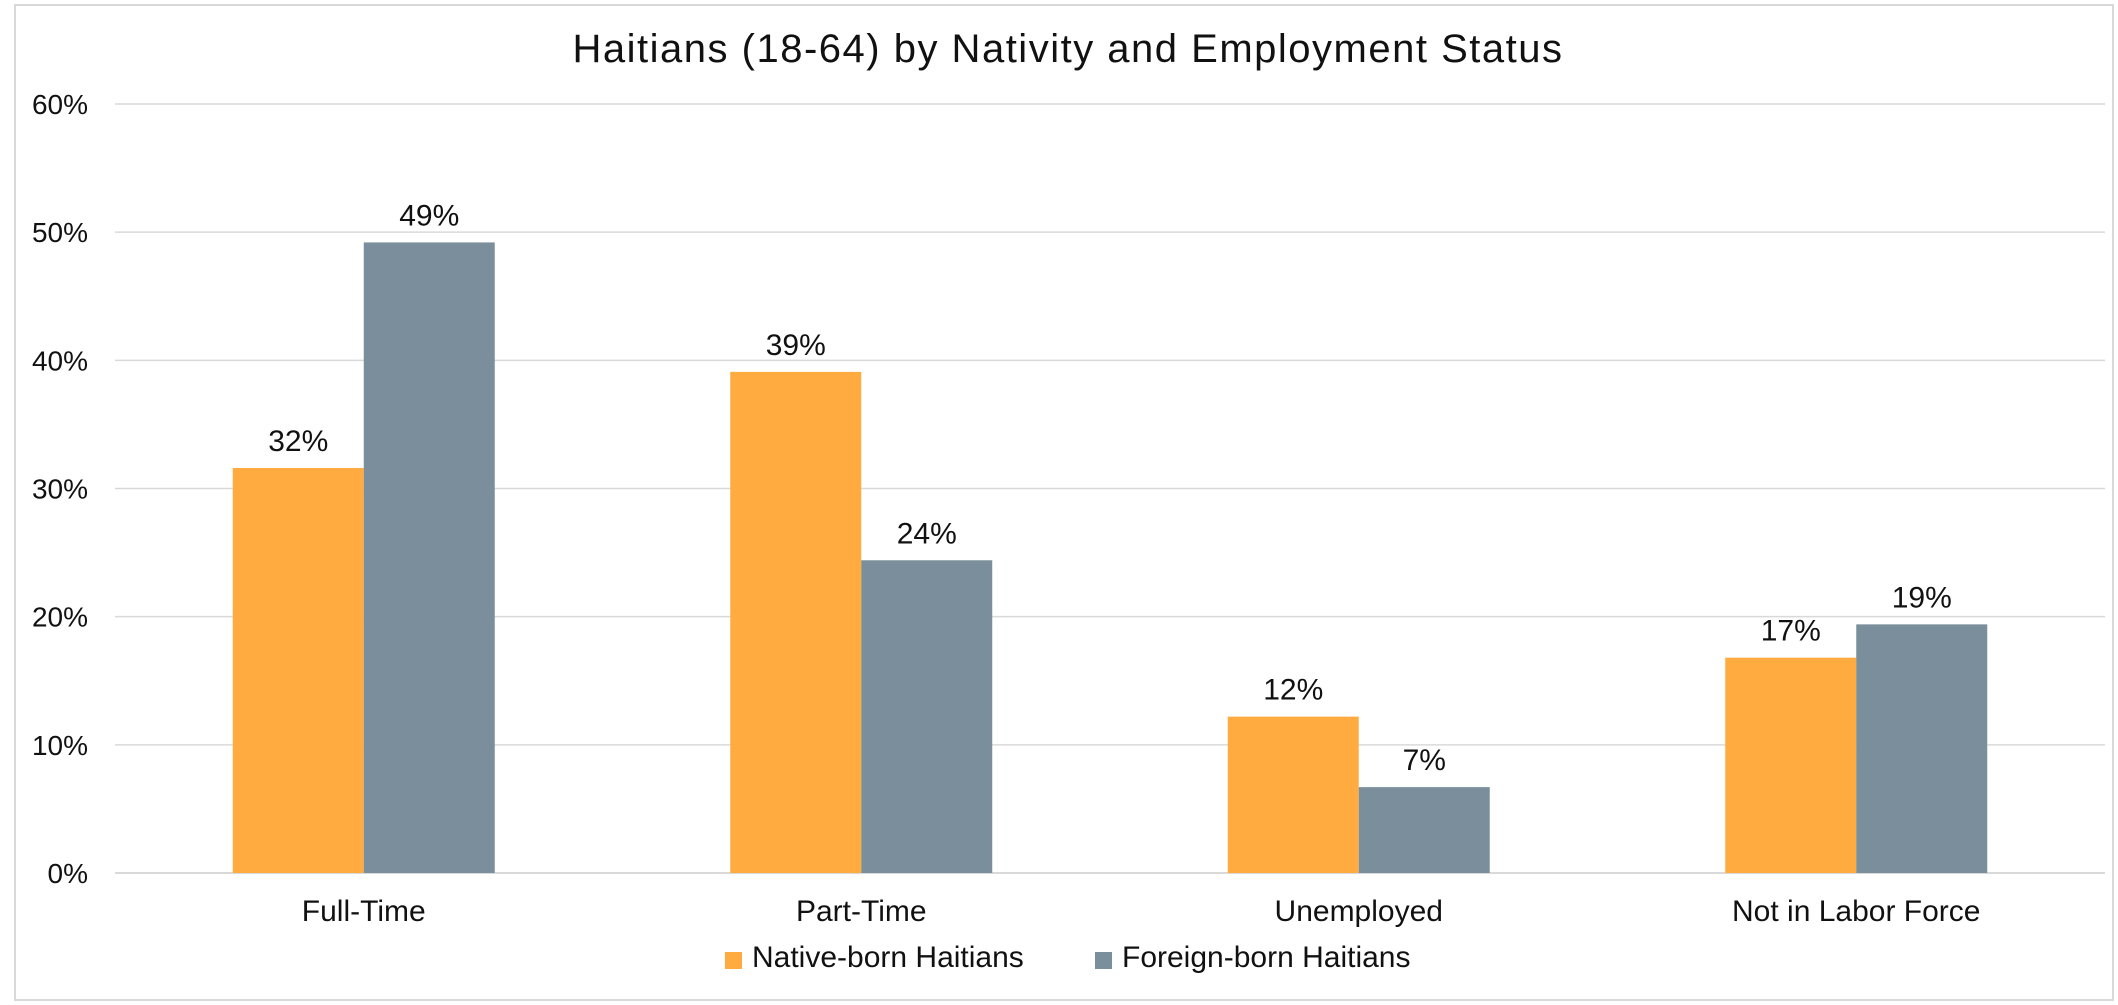  Describe the element at coordinates (1293, 690) in the screenshot. I see `data-label: 12%` at that location.